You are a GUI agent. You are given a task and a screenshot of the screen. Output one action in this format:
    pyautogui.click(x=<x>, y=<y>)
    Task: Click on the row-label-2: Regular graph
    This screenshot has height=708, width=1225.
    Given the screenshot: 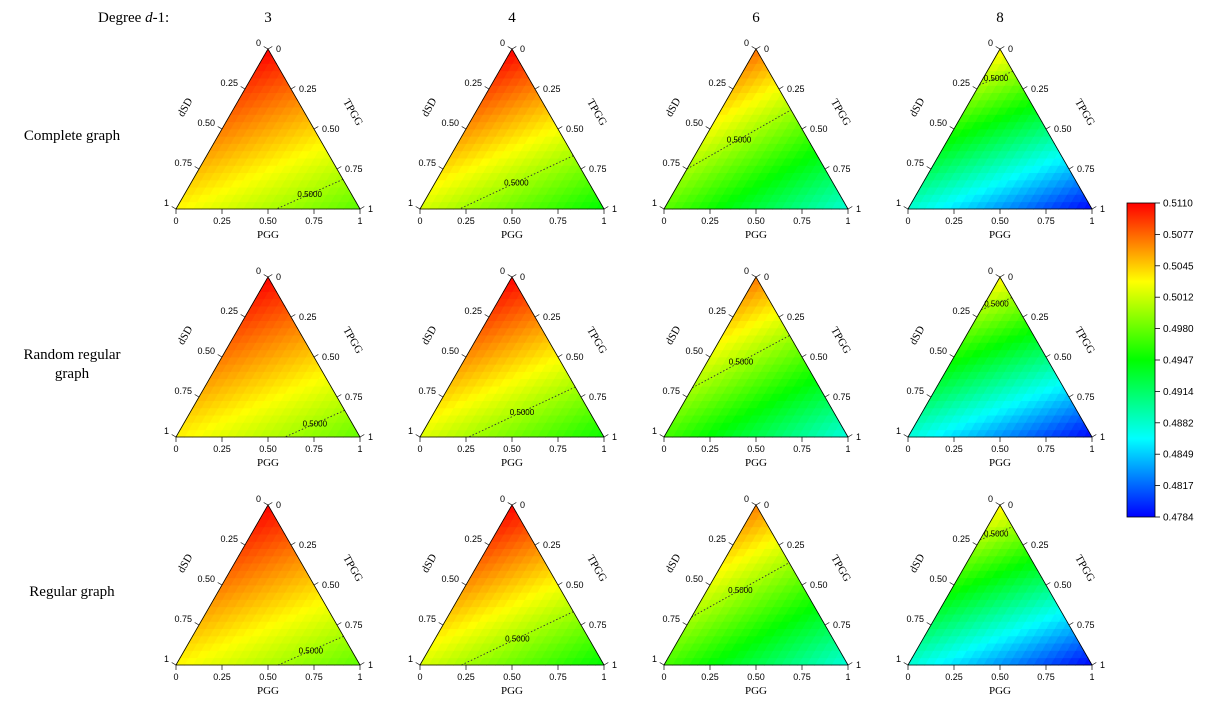 What is the action you would take?
    pyautogui.click(x=72, y=592)
    